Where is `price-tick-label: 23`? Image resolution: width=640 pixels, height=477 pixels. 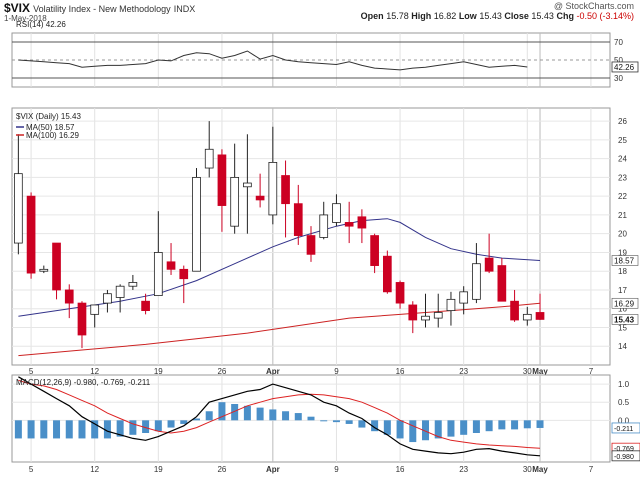
price-tick-label: 23 is located at coordinates (622, 177).